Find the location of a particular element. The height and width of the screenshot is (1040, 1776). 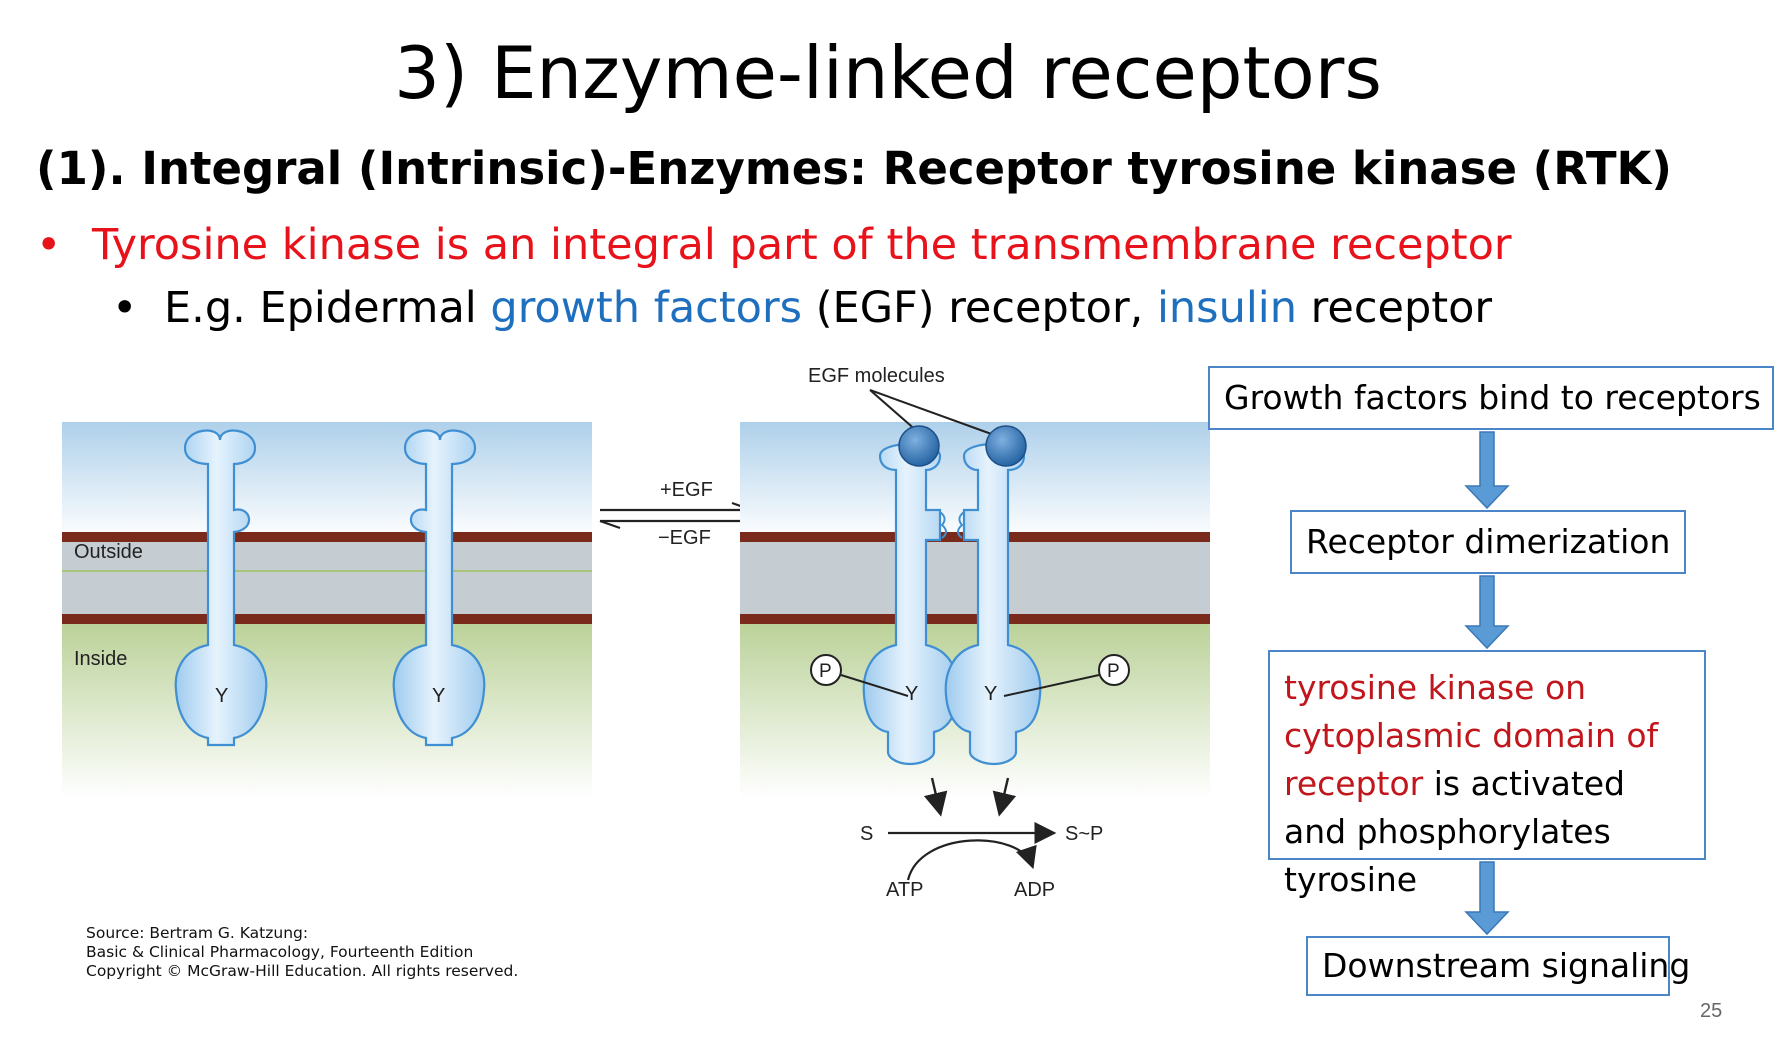

extracellular-region is located at coordinates (327, 481).